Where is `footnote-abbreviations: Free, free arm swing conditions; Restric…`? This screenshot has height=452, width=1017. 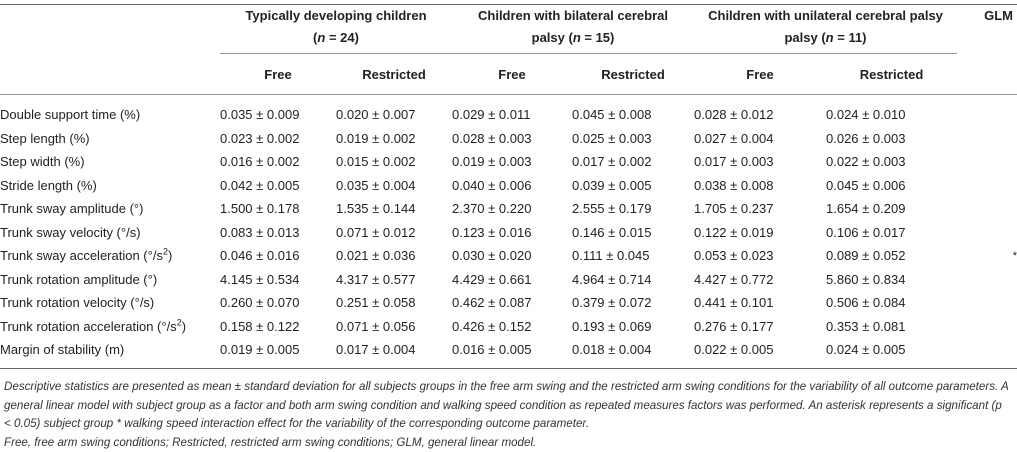
footnote-abbreviations: Free, free arm swing conditions; Restric… is located at coordinates (506, 443).